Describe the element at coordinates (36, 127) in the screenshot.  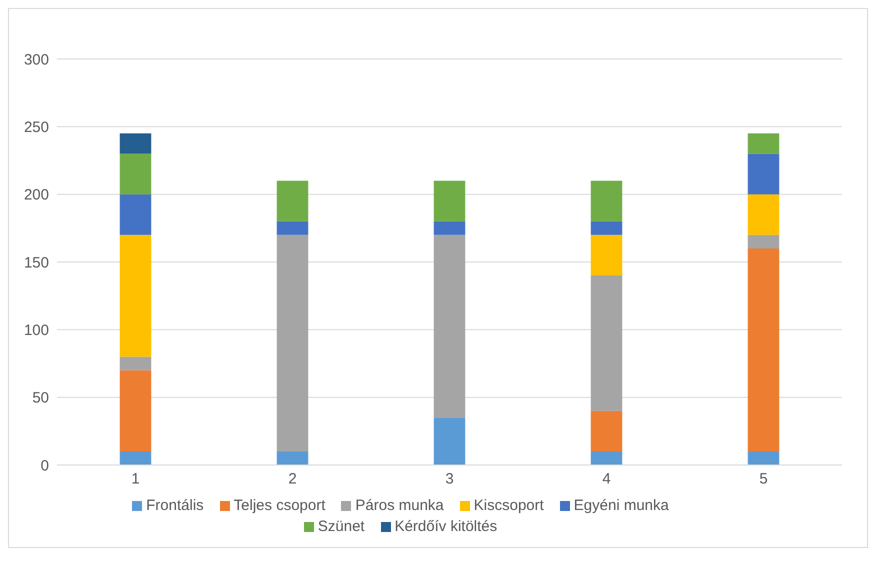
I see `y-tick-label: 250` at that location.